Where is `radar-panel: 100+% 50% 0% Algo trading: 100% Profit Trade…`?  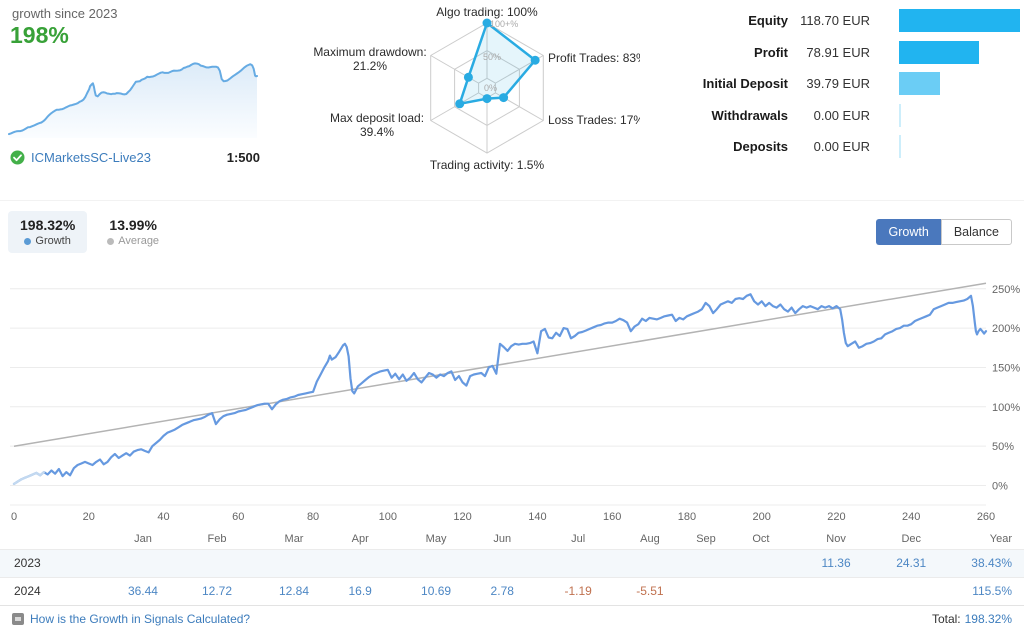
radar-panel: 100+% 50% 0% Algo trading: 100% Profit Trade… is located at coordinates (473, 100).